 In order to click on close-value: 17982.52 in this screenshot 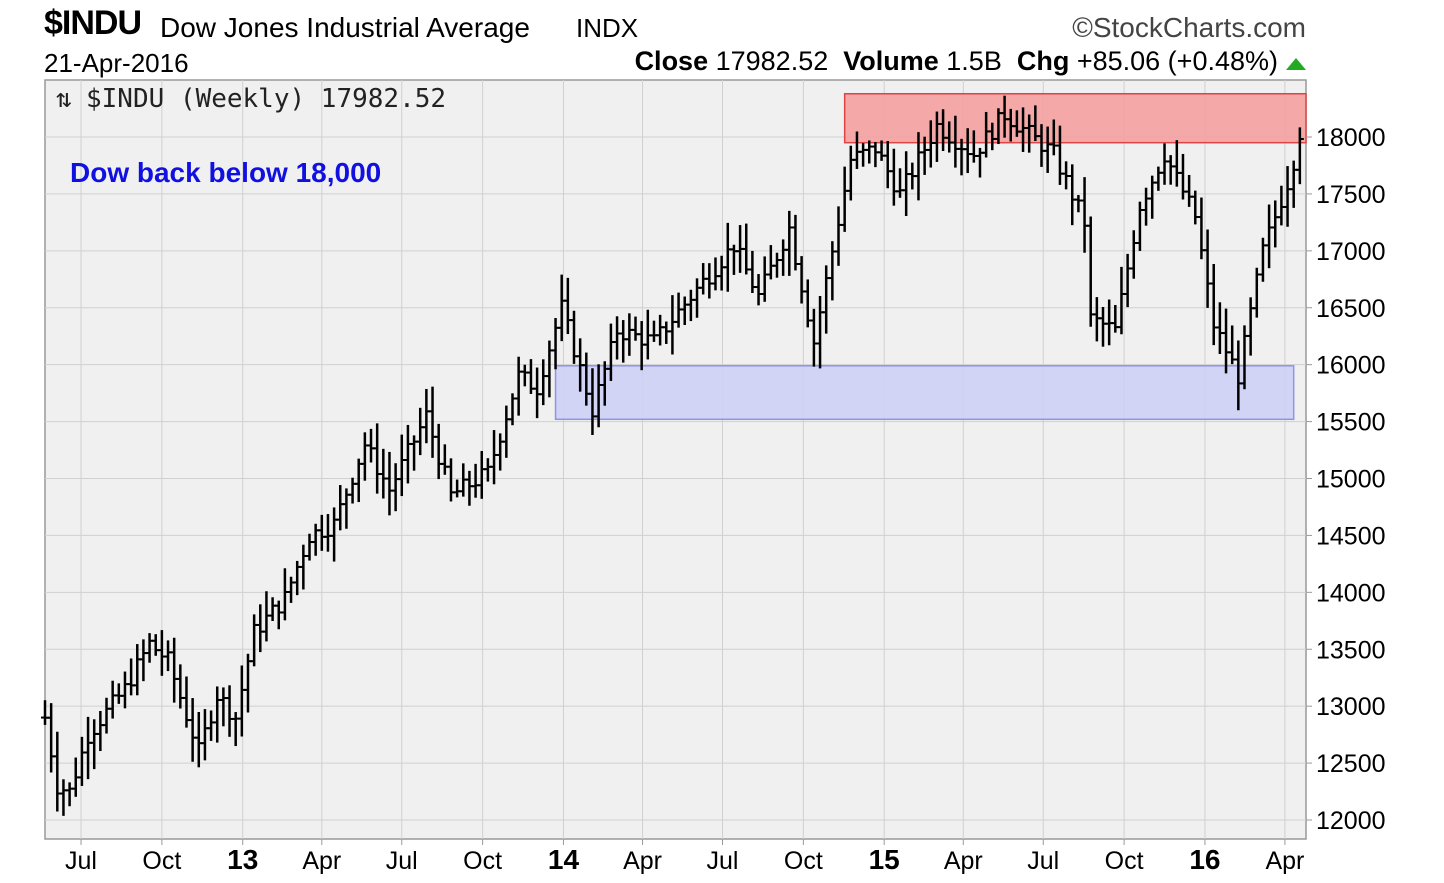, I will do `click(772, 61)`.